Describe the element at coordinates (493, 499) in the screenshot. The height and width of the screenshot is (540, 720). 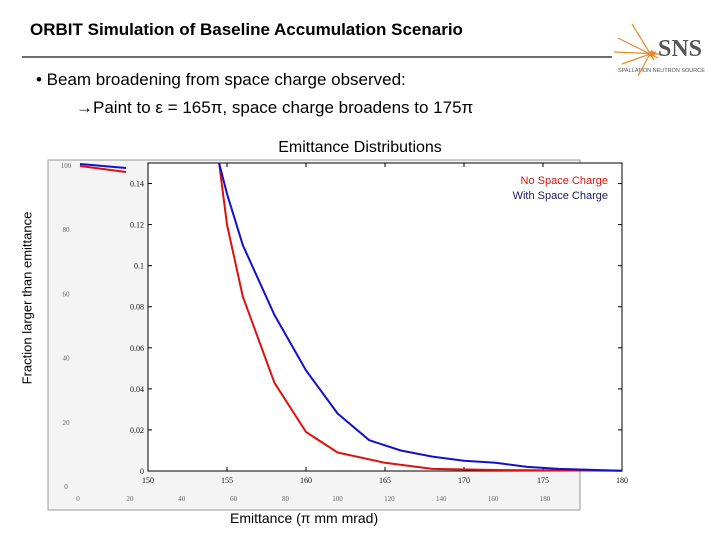
I see `underlay-x-tick-label: 160` at that location.